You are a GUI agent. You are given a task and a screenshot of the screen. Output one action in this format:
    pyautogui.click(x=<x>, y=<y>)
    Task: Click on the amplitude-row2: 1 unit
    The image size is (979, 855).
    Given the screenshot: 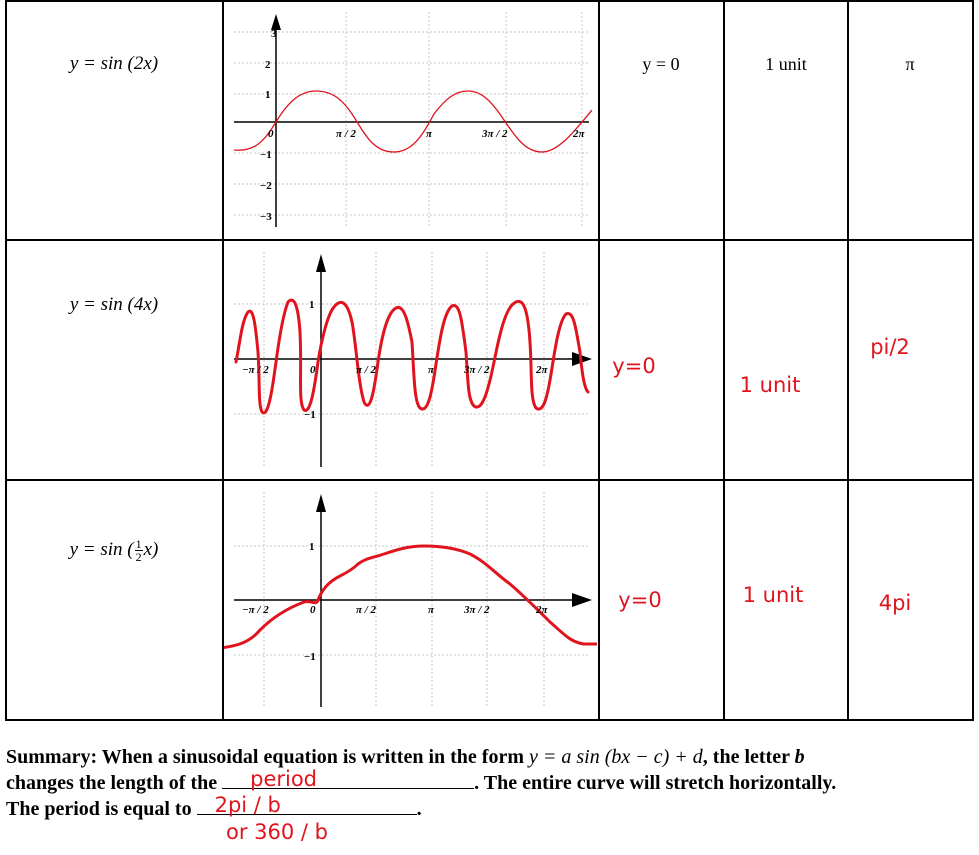 What is the action you would take?
    pyautogui.click(x=770, y=385)
    